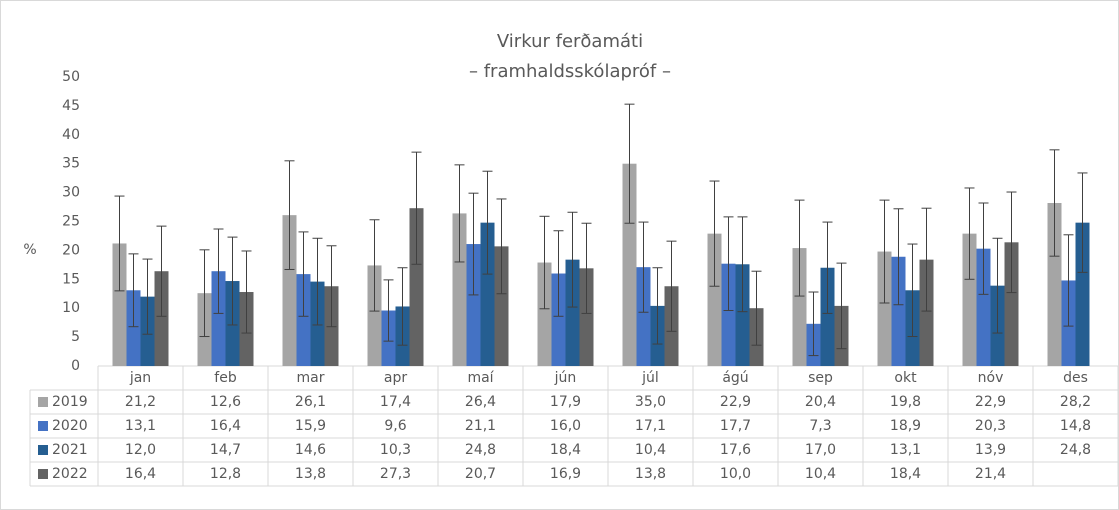 The height and width of the screenshot is (510, 1119). I want to click on table-cell: 13,1, so click(140, 426).